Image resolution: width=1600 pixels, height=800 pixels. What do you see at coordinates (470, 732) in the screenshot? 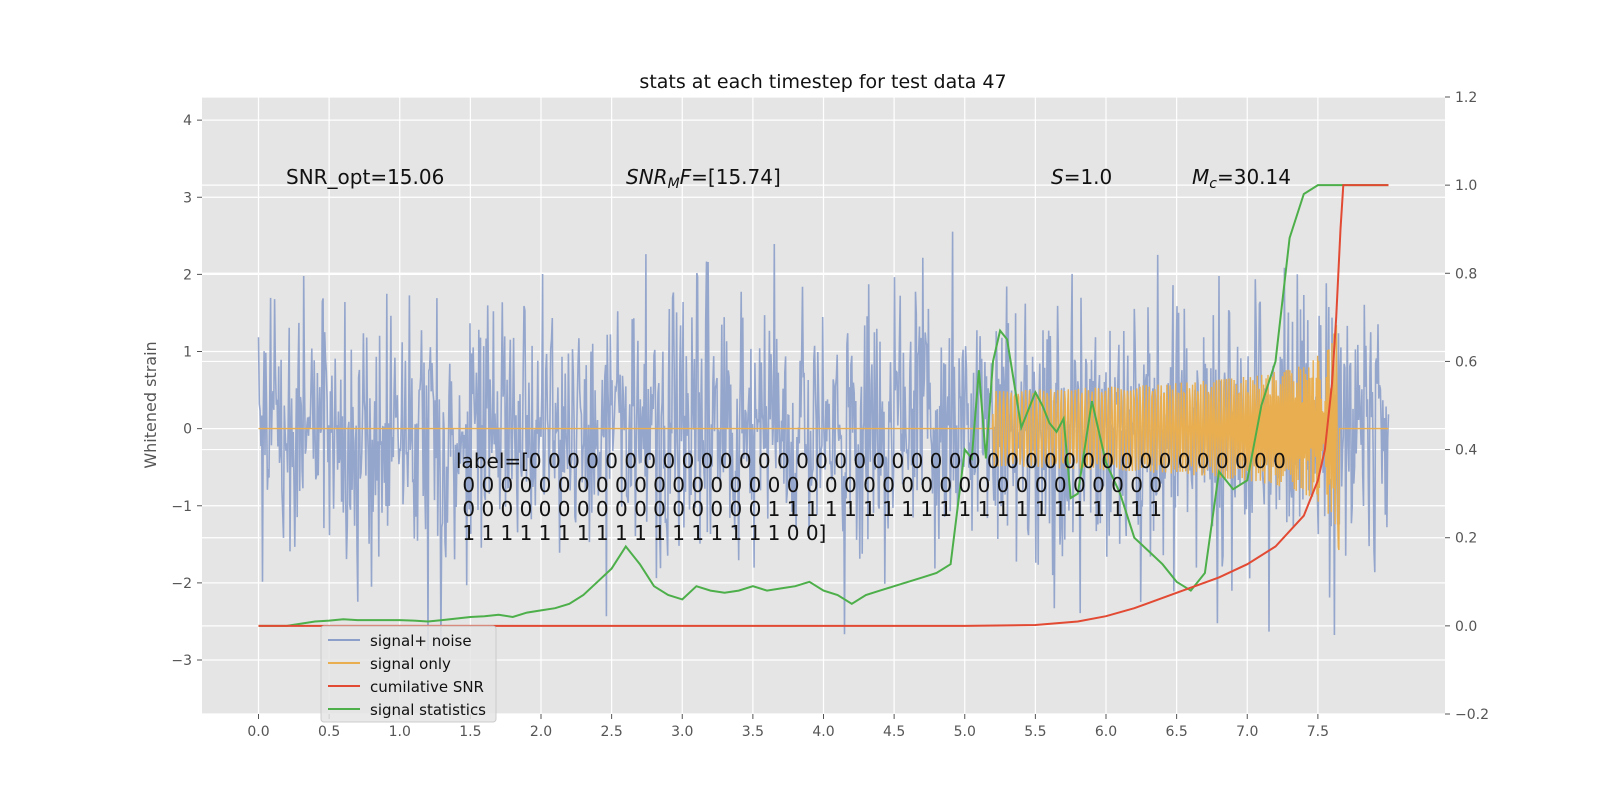
I see `x-tick-label: 1.5` at bounding box center [470, 732].